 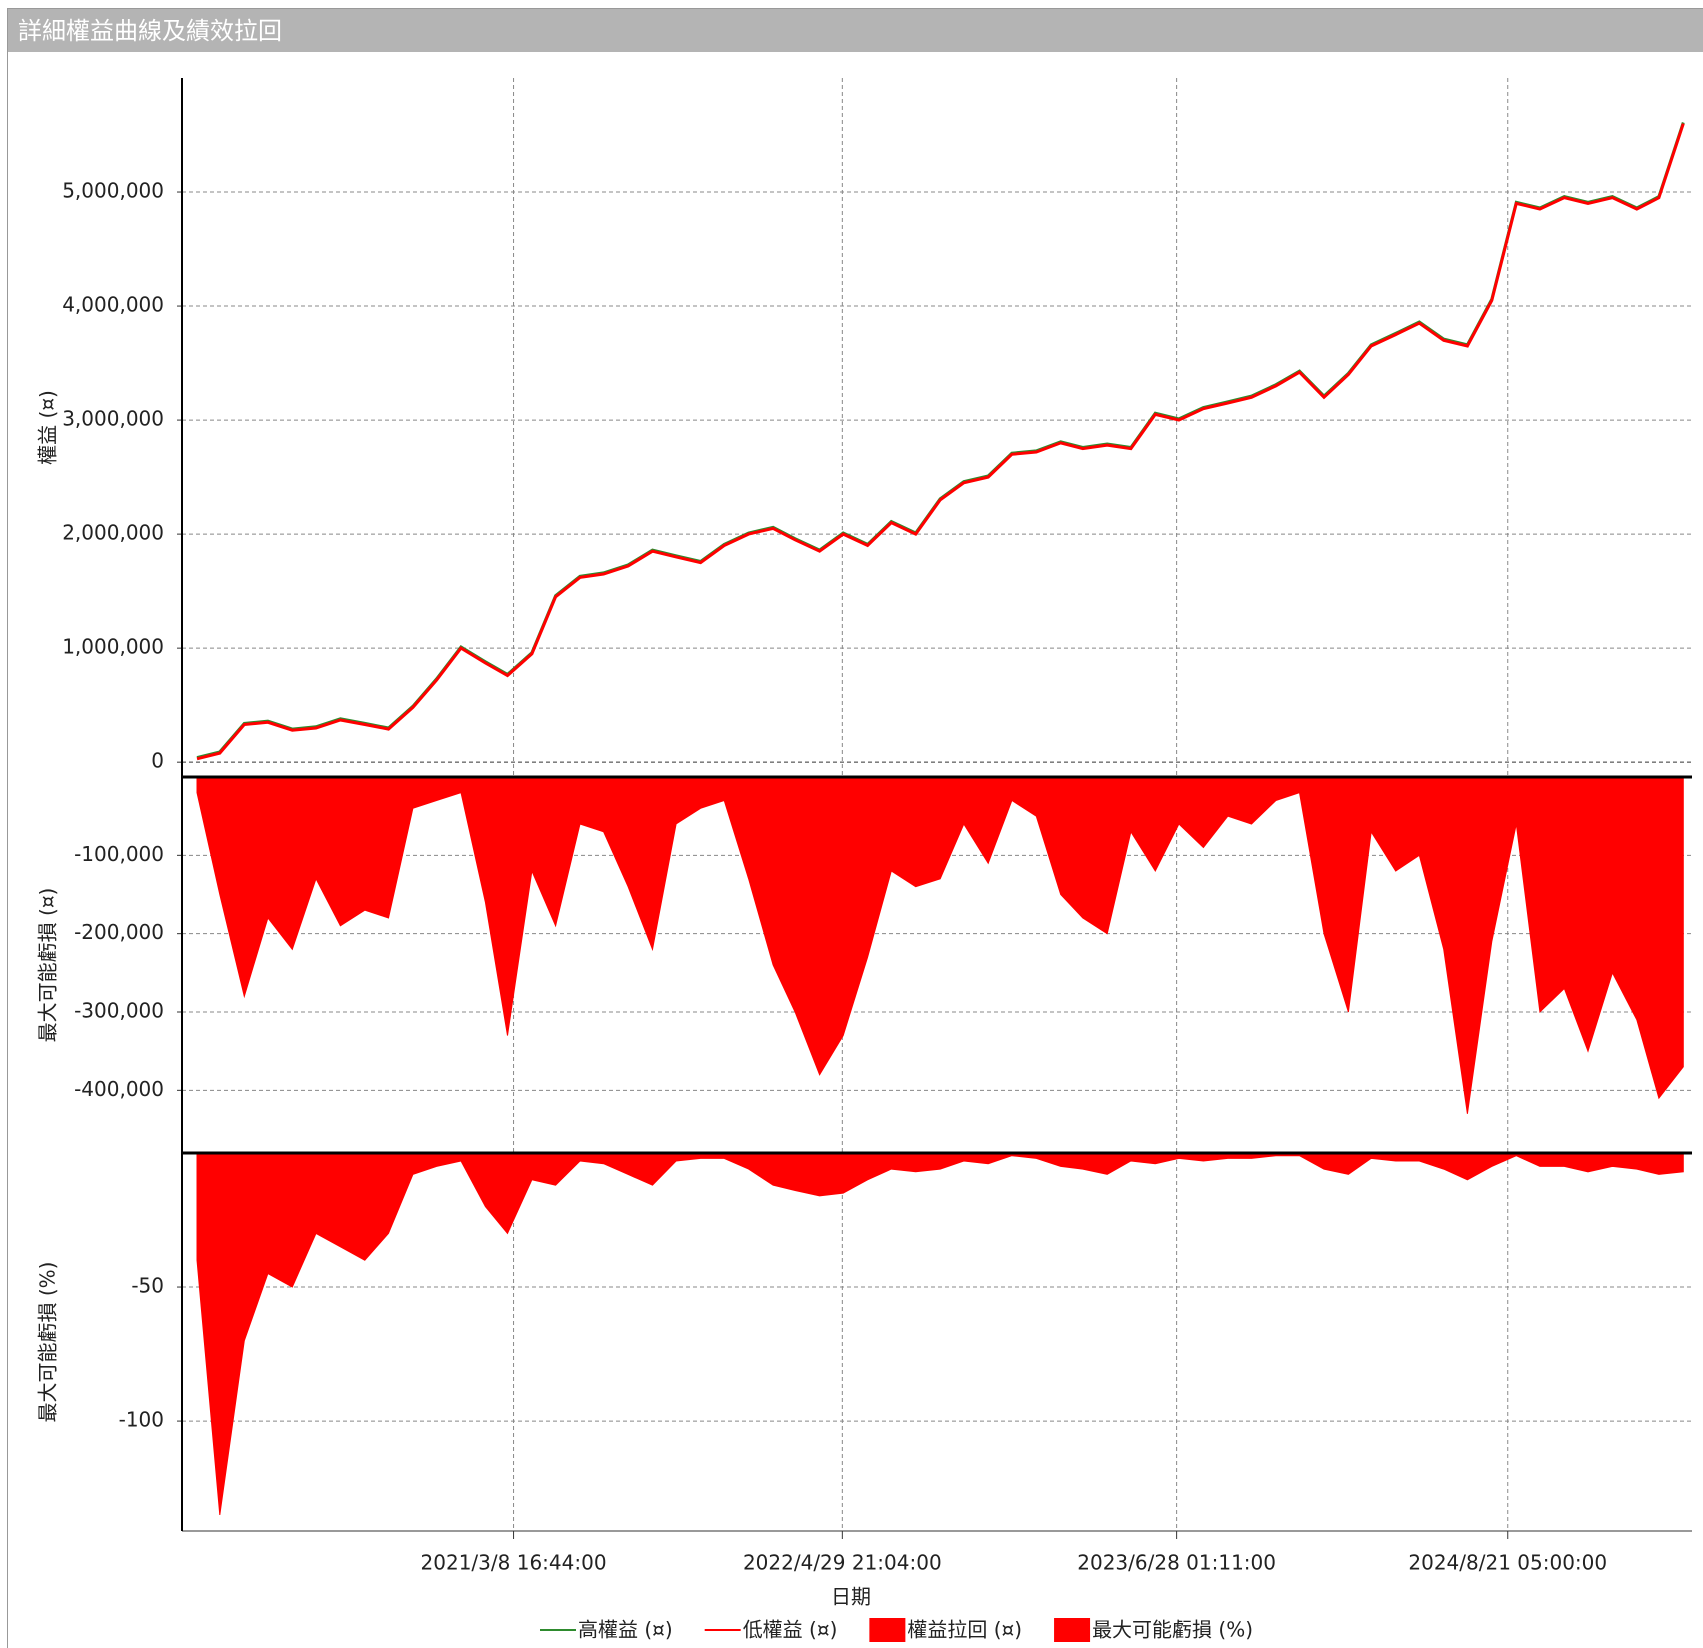 I want to click on y-tick-label: 3,000,000, so click(x=113, y=419).